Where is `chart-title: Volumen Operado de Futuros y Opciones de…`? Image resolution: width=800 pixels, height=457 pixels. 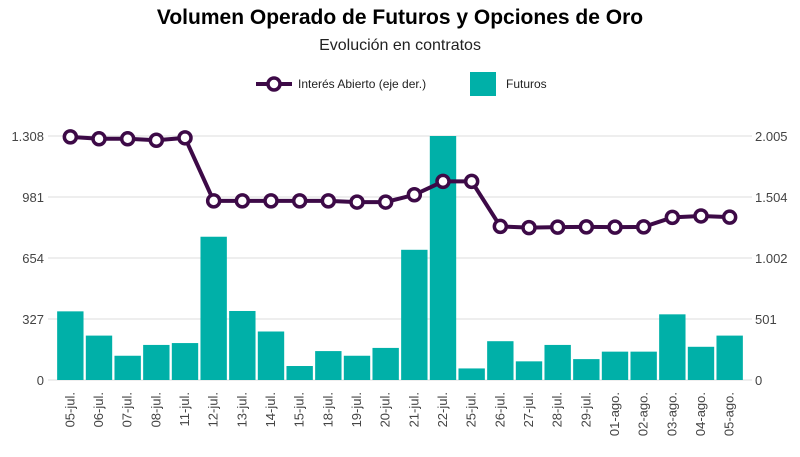
chart-title: Volumen Operado de Futuros y Opciones de… is located at coordinates (400, 17).